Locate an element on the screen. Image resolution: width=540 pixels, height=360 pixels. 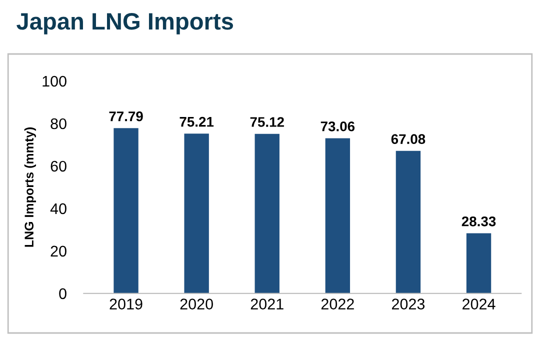
y-tick-label: 0 is located at coordinates (62, 294).